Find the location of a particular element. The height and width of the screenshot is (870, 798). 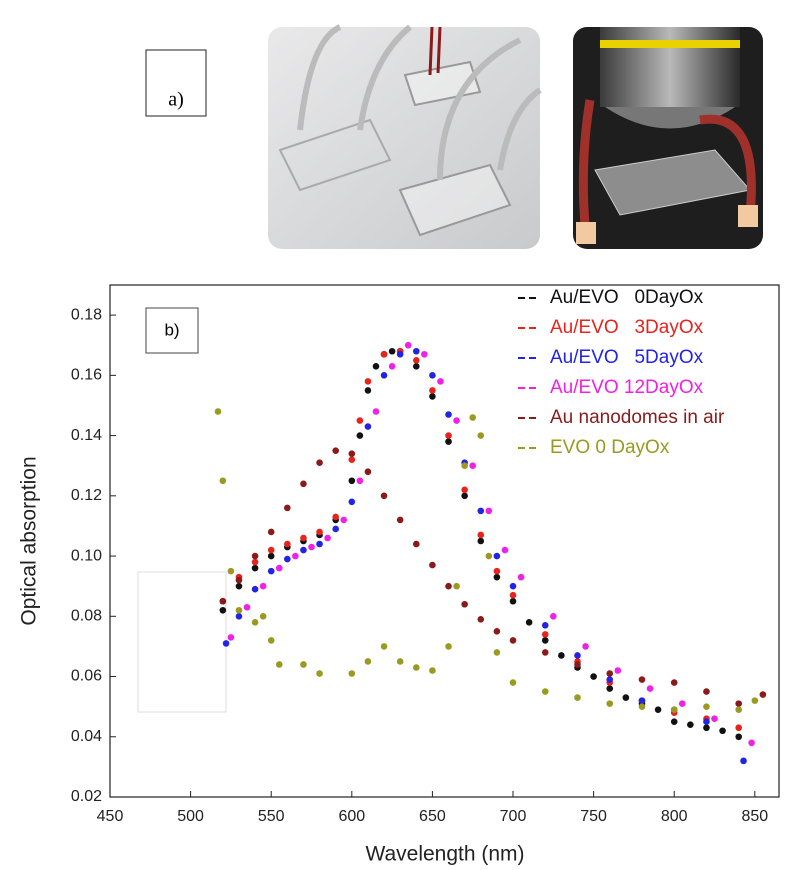

legend-label: Au/EVO 5DayOx is located at coordinates (627, 357).